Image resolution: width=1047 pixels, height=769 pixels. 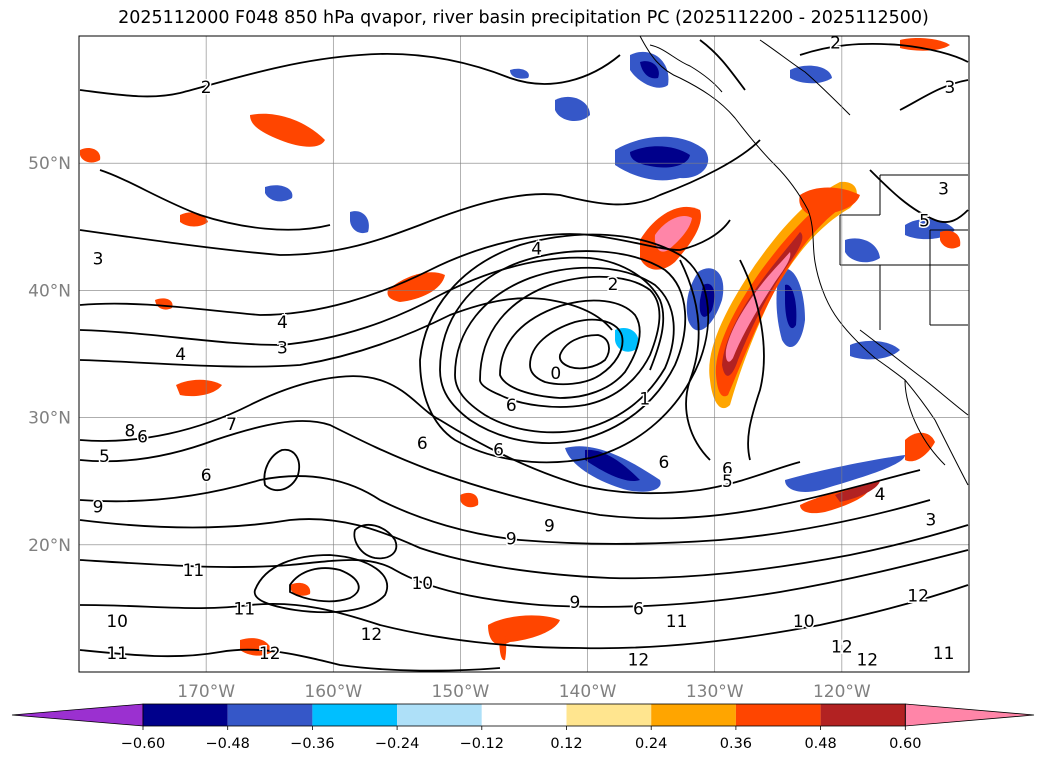 I want to click on colorbar-tick-label: 0.12, so click(x=566, y=744).